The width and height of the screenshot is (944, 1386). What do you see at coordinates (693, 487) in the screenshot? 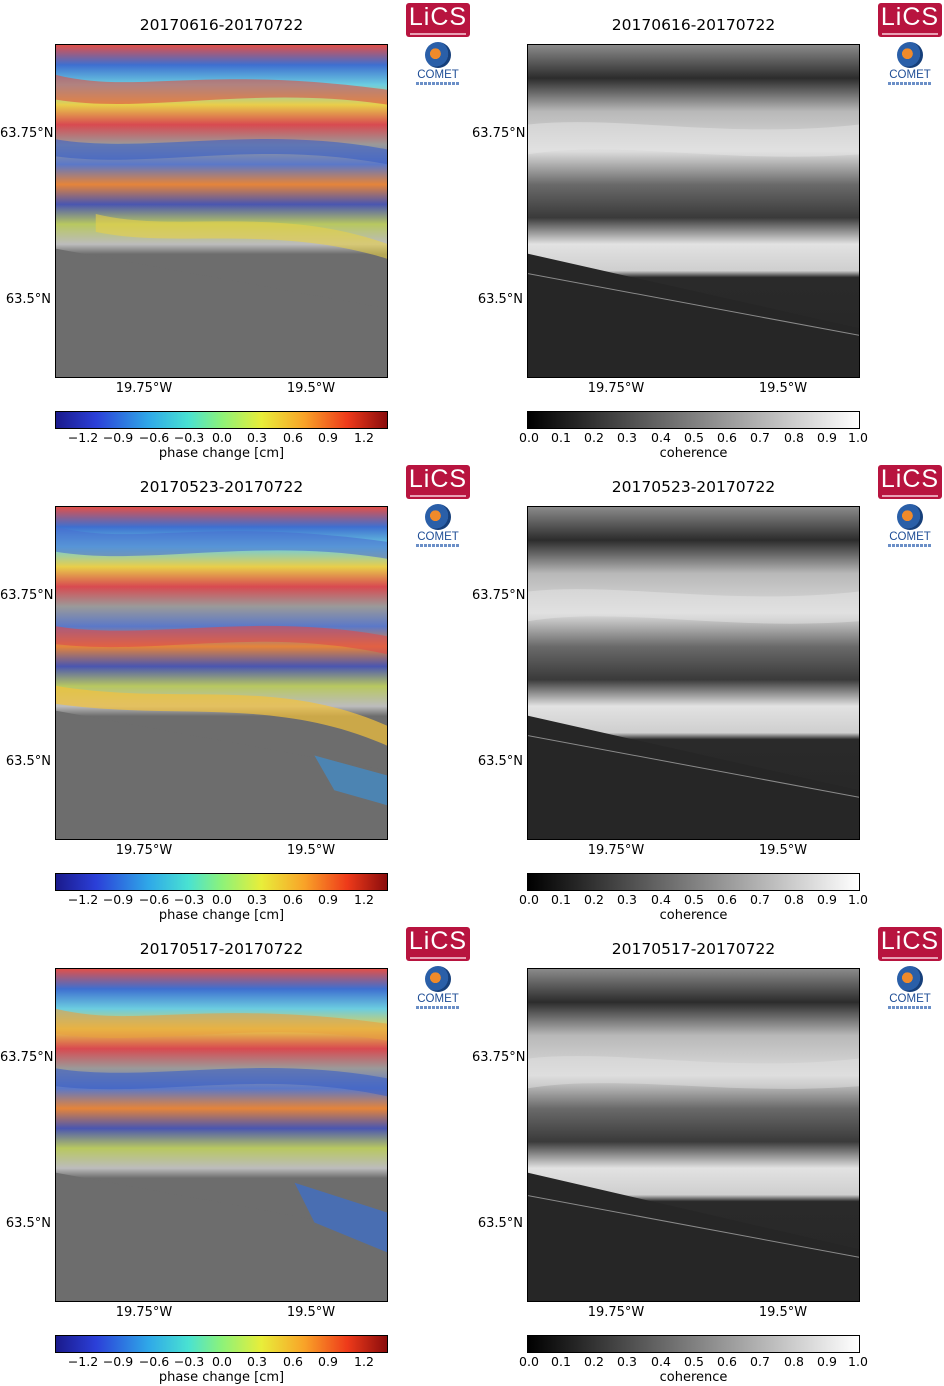
I see `coherence-panel-title: 20170523-20170722` at bounding box center [693, 487].